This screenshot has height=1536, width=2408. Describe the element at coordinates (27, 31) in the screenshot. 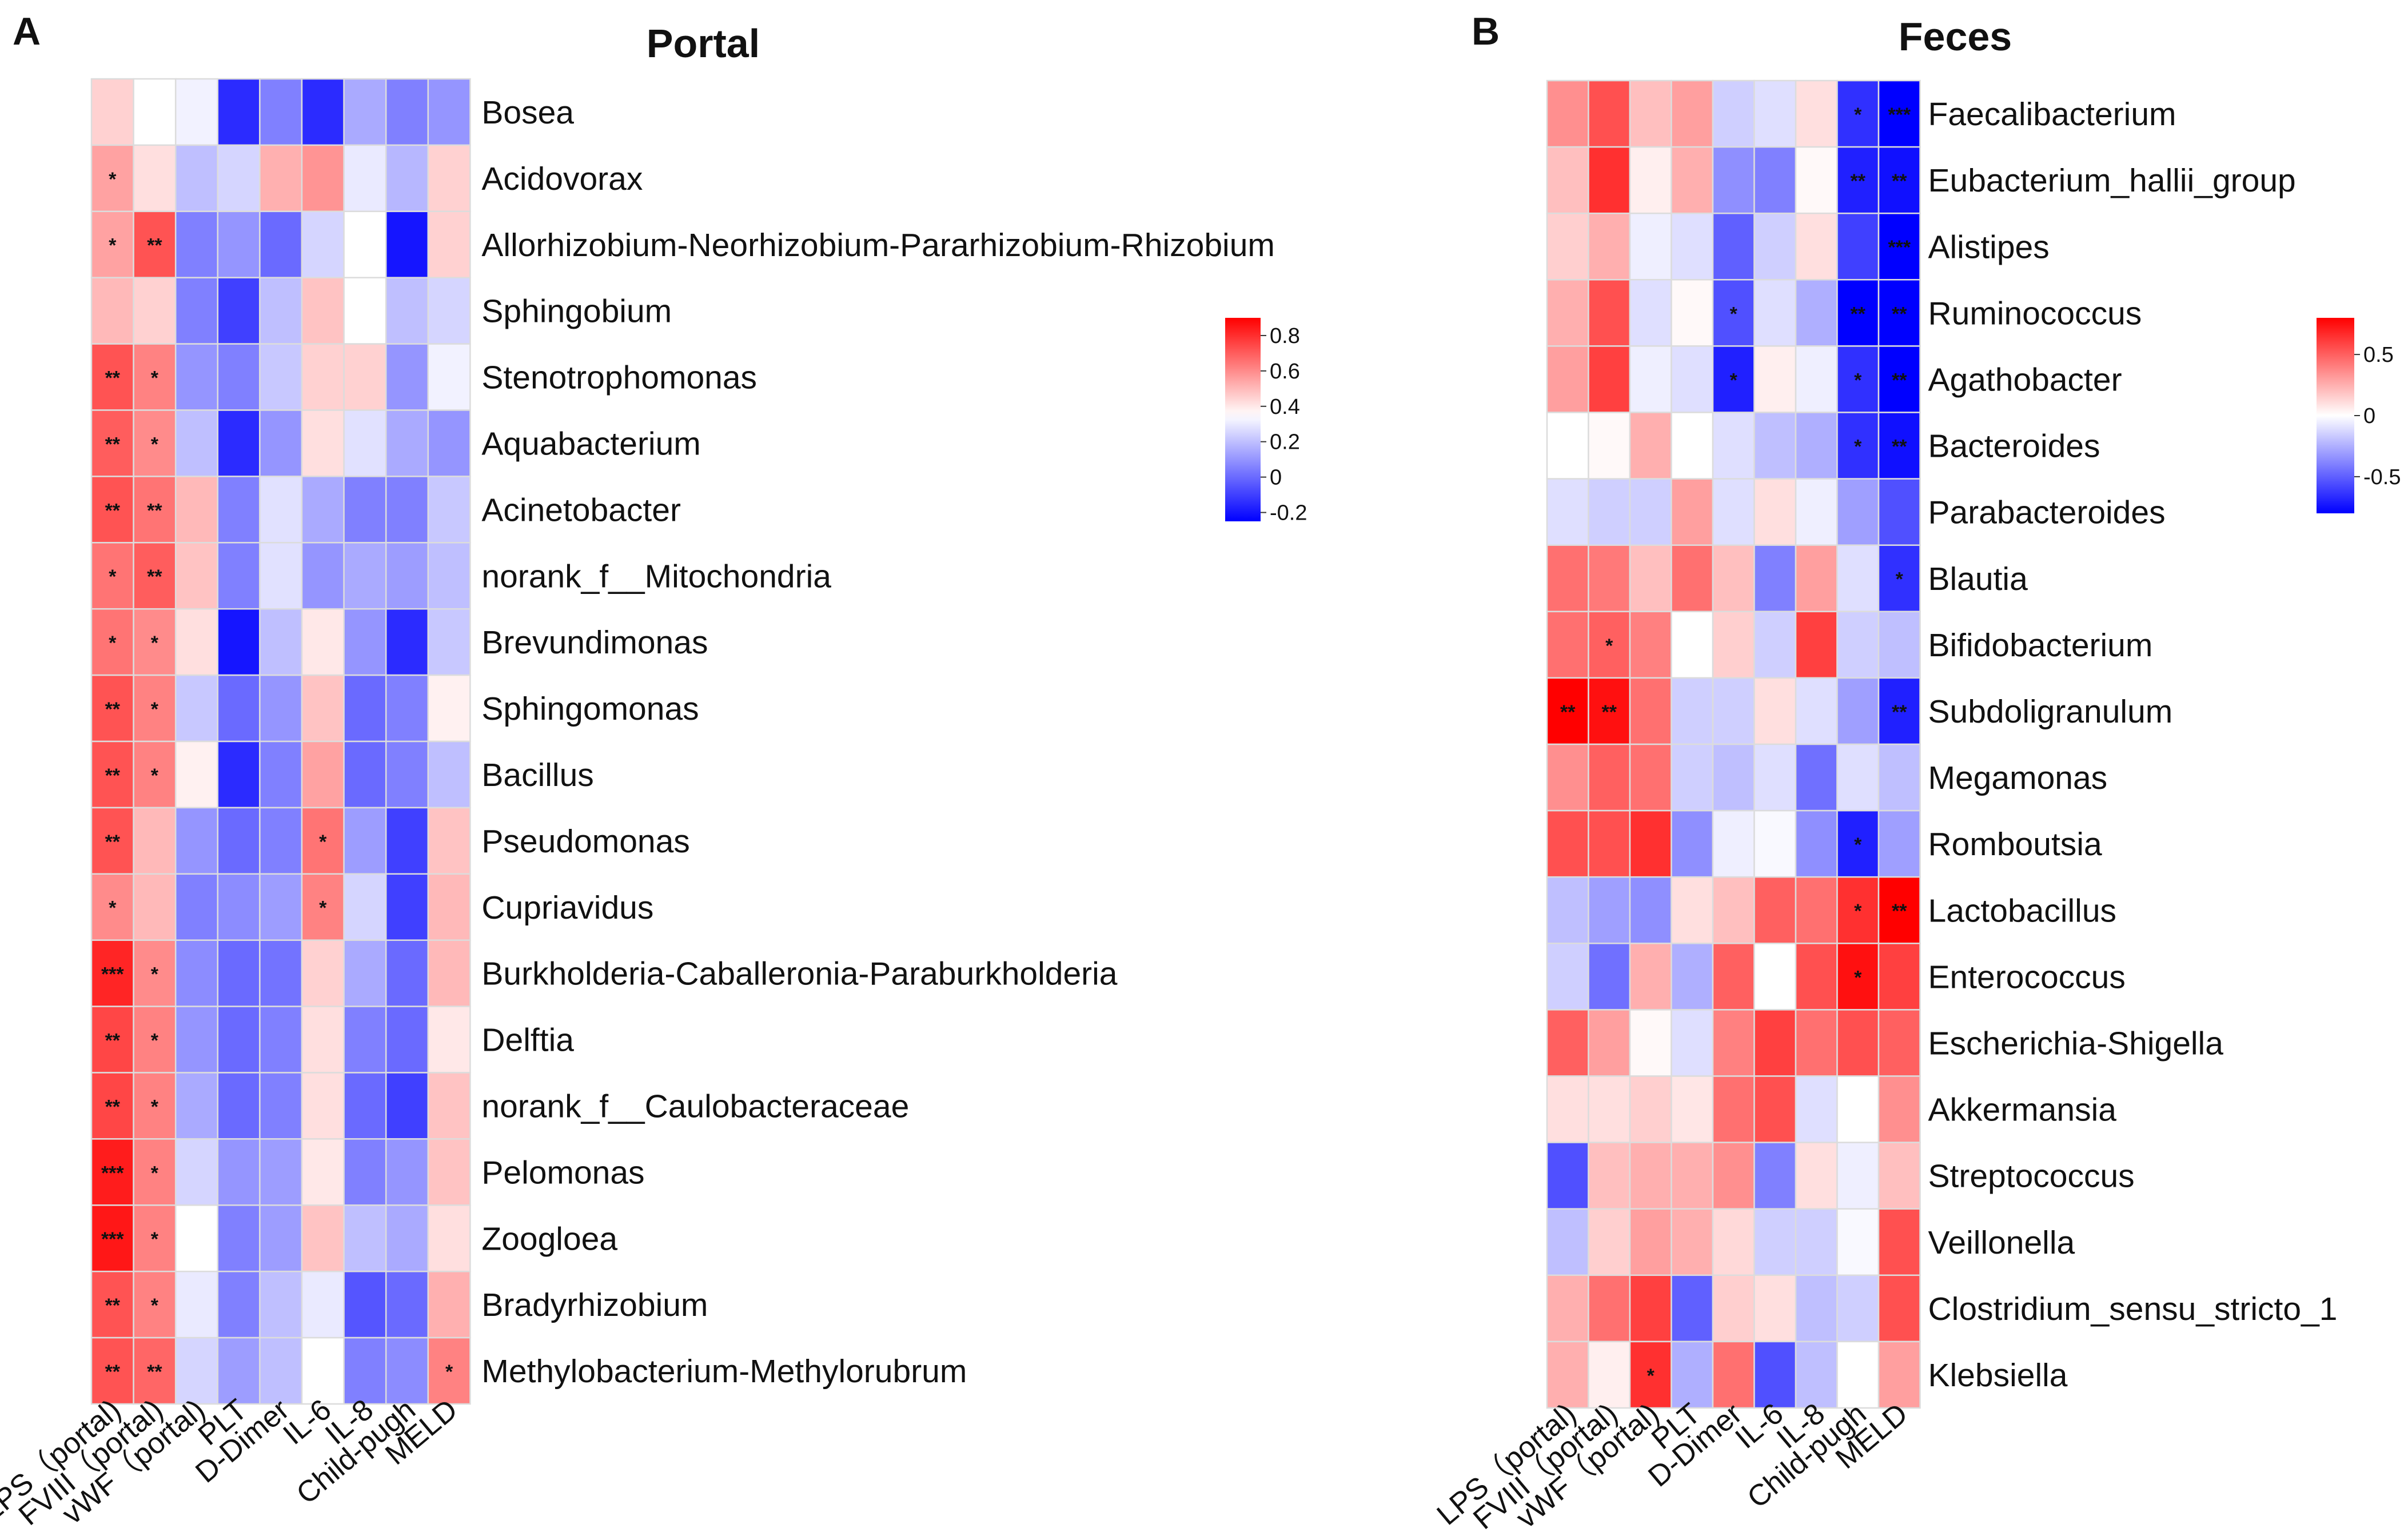

I see `panel-letter: A` at that location.